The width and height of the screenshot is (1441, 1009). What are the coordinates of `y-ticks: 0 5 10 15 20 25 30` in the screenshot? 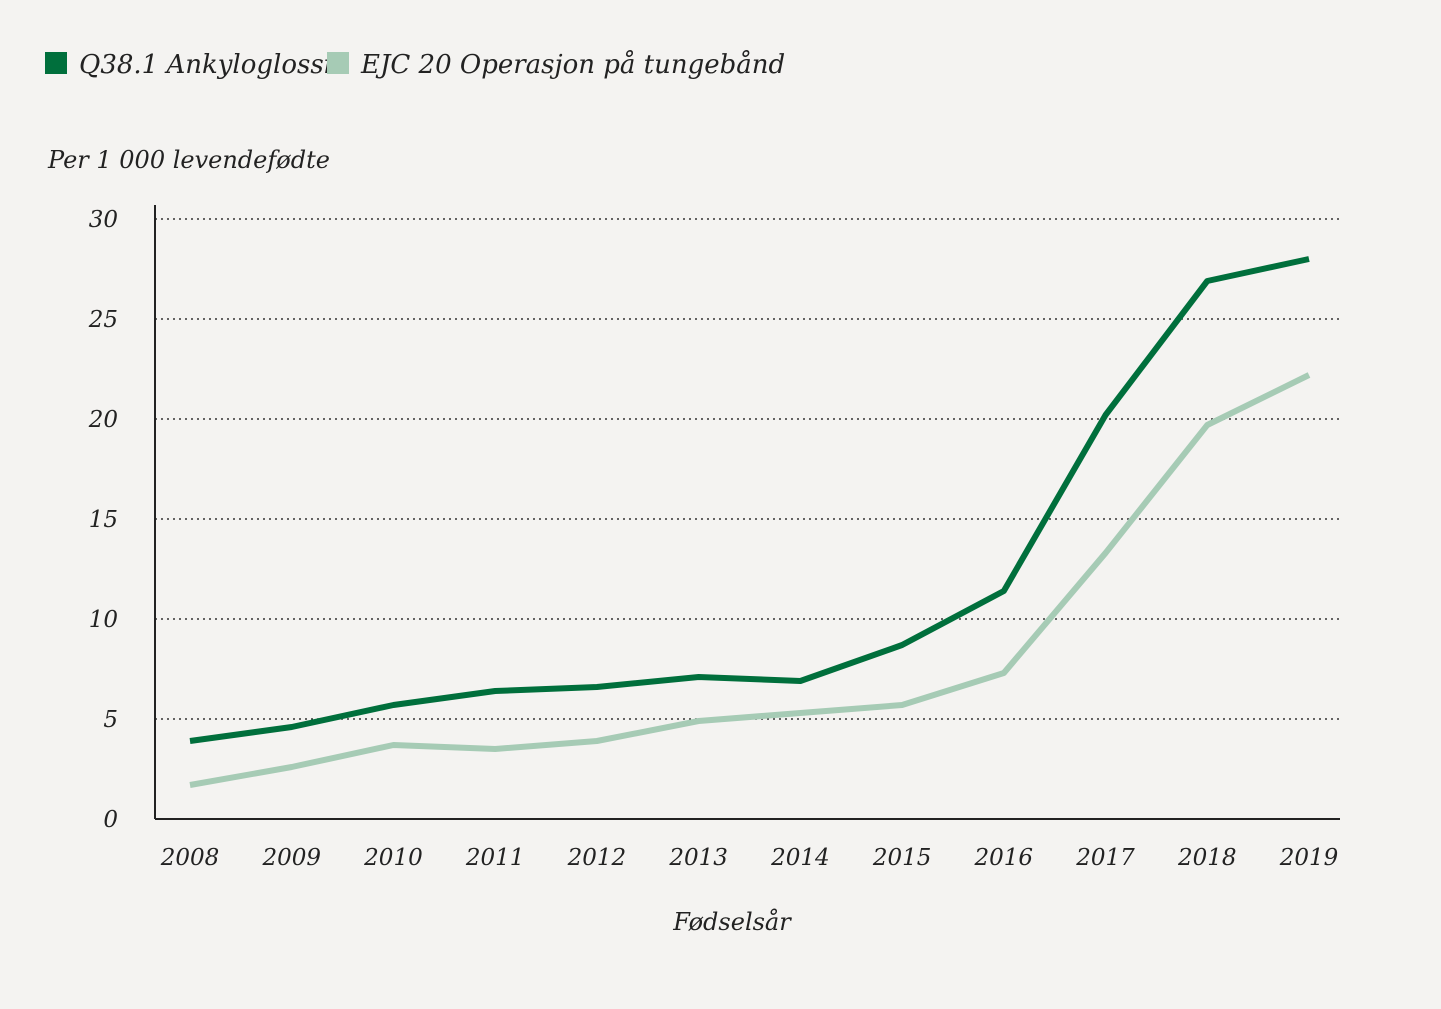 It's located at (103, 520).